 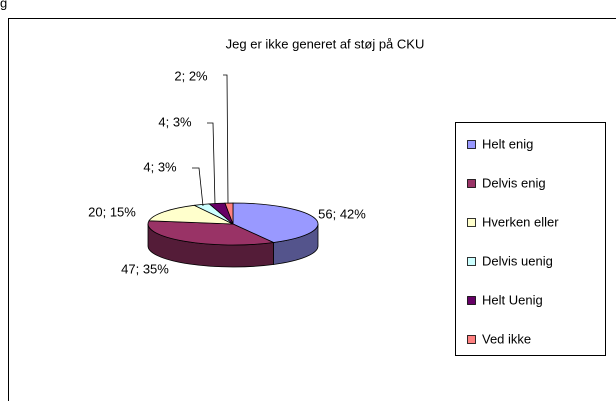 What do you see at coordinates (514, 182) in the screenshot?
I see `legend-label: Delvis enig` at bounding box center [514, 182].